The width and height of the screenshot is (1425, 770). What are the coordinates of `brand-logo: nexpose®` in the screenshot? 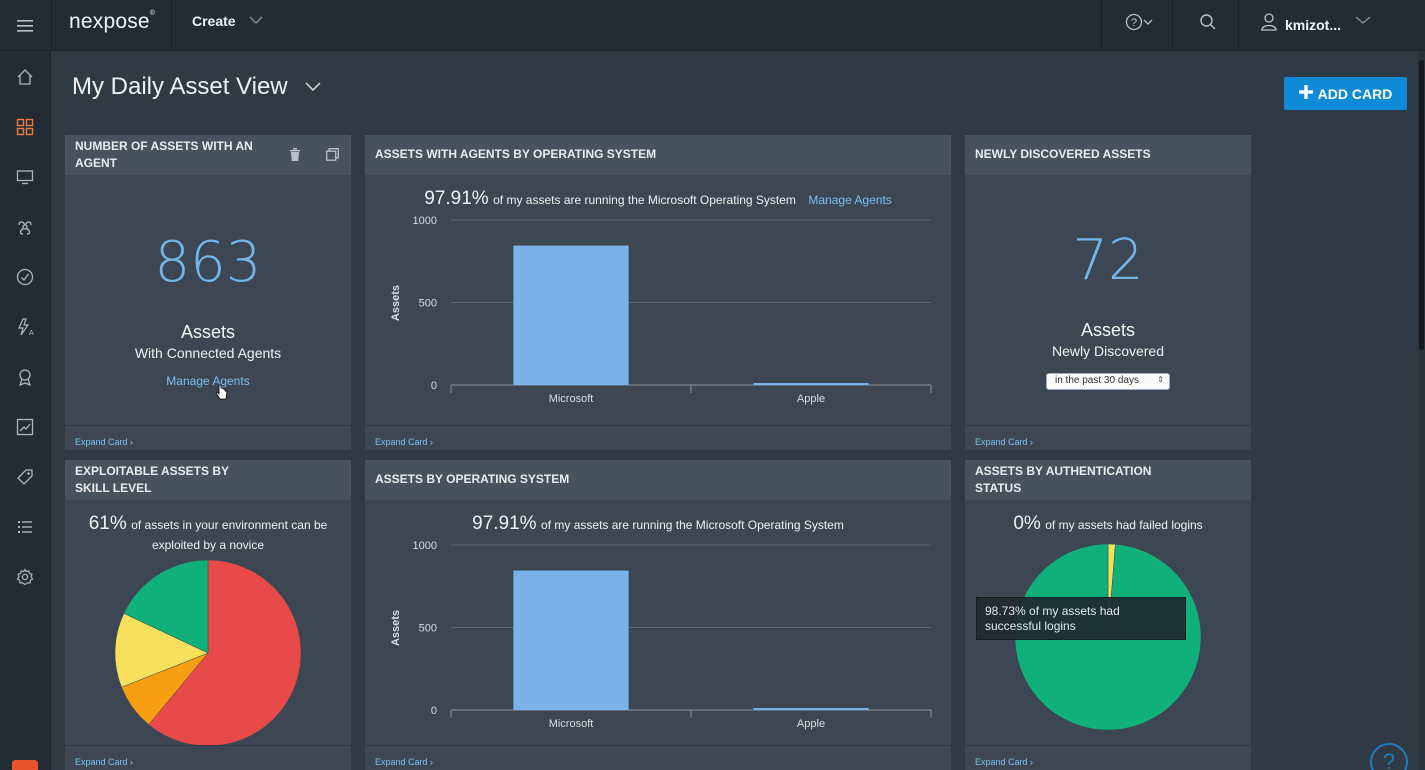 It's located at (112, 21).